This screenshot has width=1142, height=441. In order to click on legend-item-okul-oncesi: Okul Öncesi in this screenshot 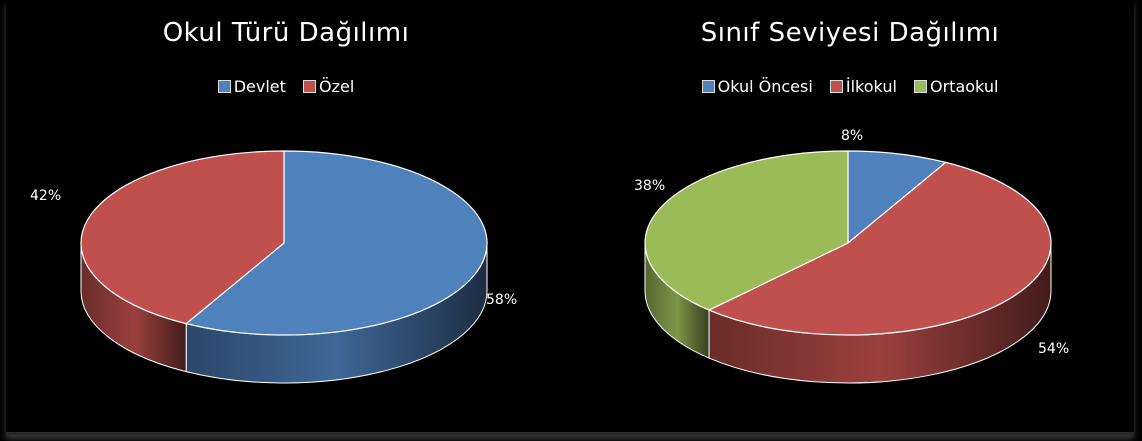, I will do `click(757, 86)`.